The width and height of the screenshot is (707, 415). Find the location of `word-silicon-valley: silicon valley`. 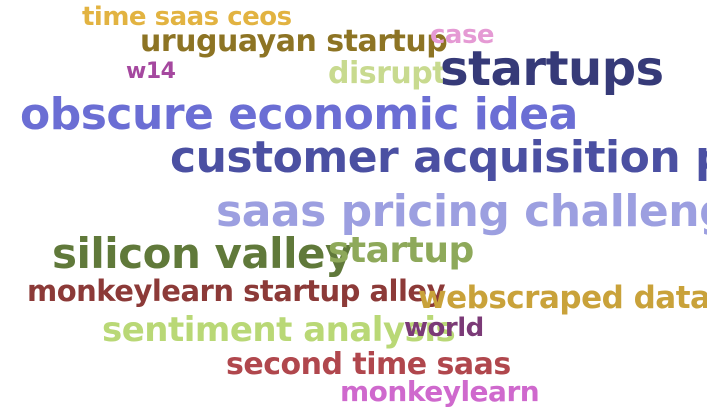

word-silicon-valley: silicon valley is located at coordinates (202, 253).